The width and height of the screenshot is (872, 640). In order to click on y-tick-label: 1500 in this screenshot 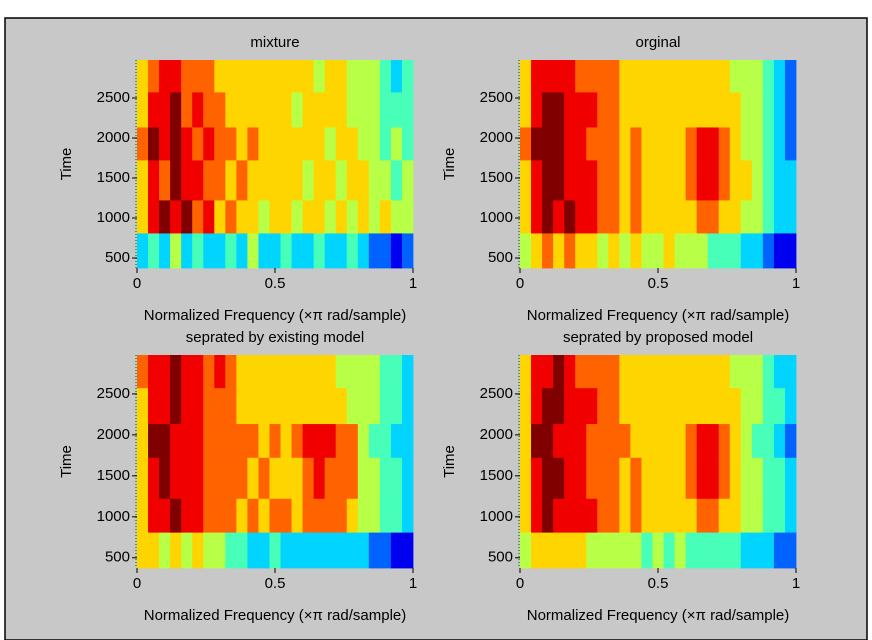, I will do `click(496, 475)`.